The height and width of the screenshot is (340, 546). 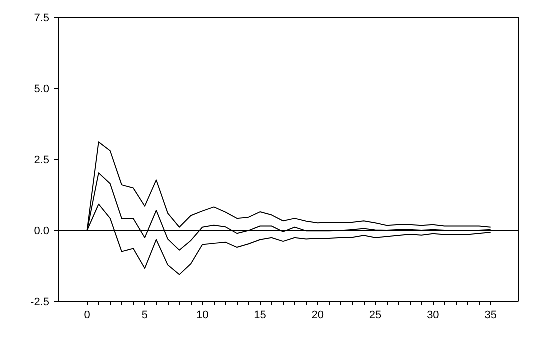 What do you see at coordinates (318, 316) in the screenshot?
I see `x-tick-label: 20` at bounding box center [318, 316].